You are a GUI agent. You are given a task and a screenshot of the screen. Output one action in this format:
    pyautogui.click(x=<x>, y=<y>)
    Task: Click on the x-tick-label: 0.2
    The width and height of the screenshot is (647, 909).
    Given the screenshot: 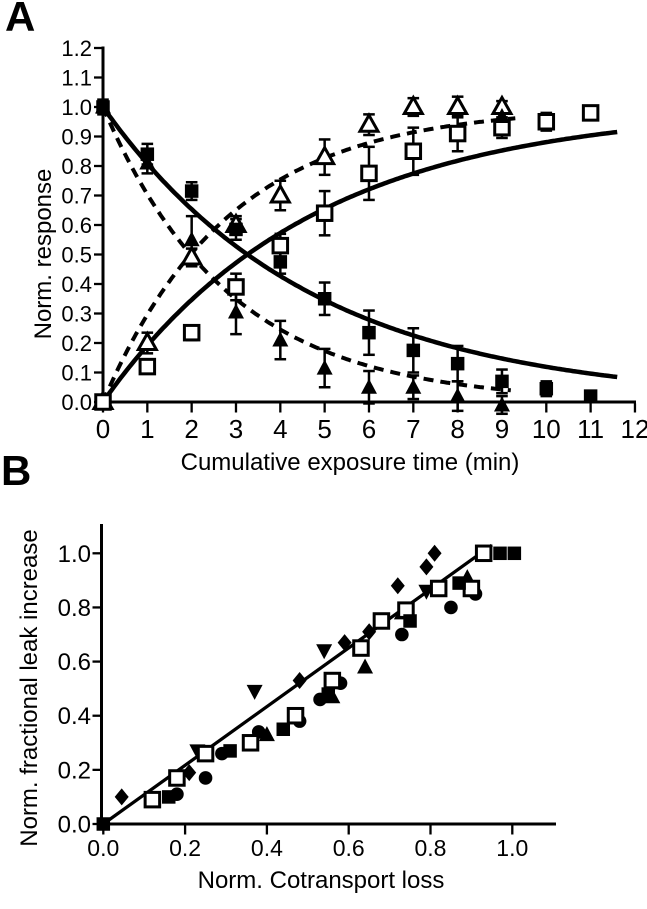 What is the action you would take?
    pyautogui.click(x=185, y=848)
    